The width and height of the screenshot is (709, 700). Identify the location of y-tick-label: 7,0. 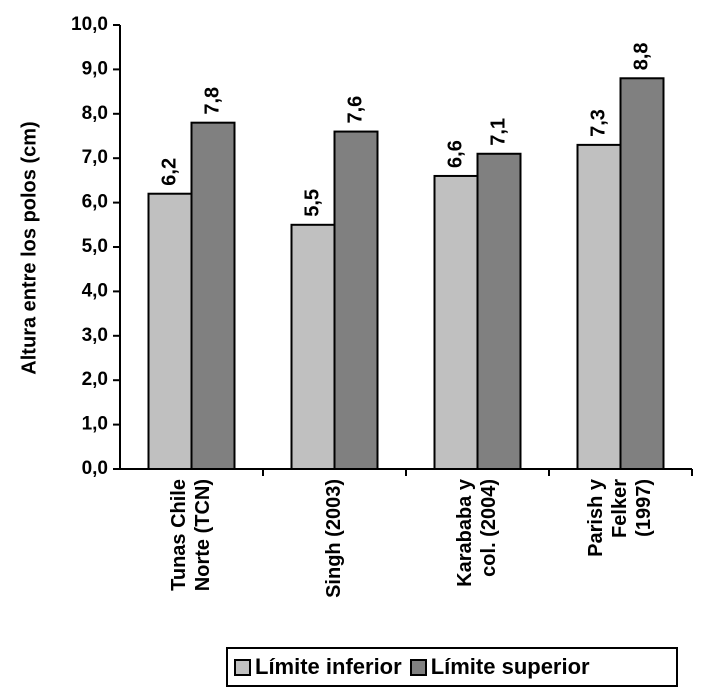
(95, 157).